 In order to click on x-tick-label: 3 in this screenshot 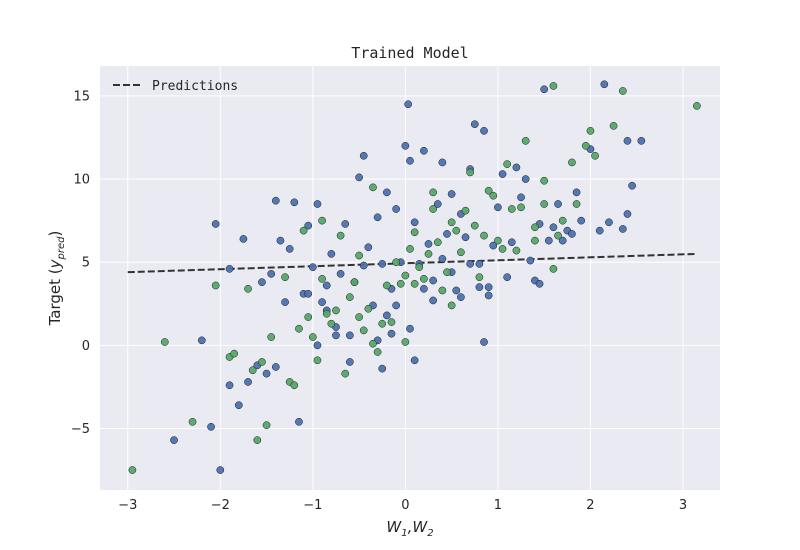, I will do `click(683, 505)`.